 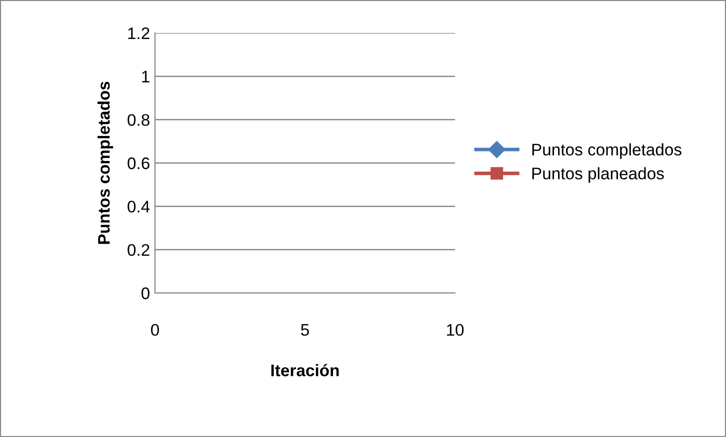 I want to click on x-tick-label: 0, so click(x=155, y=330).